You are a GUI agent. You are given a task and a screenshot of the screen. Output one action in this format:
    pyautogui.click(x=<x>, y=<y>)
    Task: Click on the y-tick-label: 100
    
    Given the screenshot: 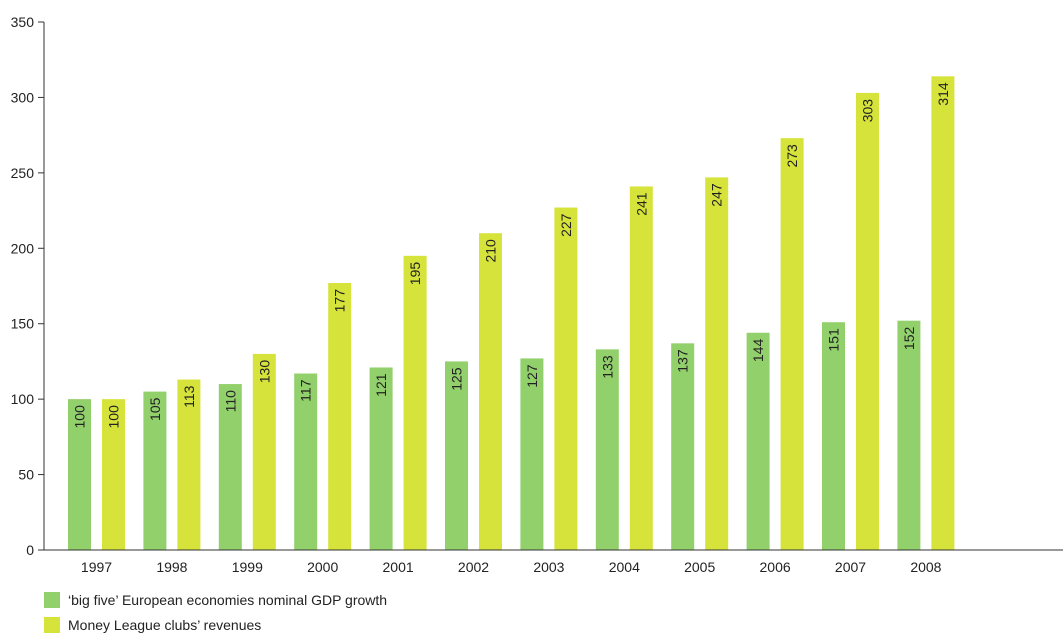 What is the action you would take?
    pyautogui.click(x=23, y=399)
    